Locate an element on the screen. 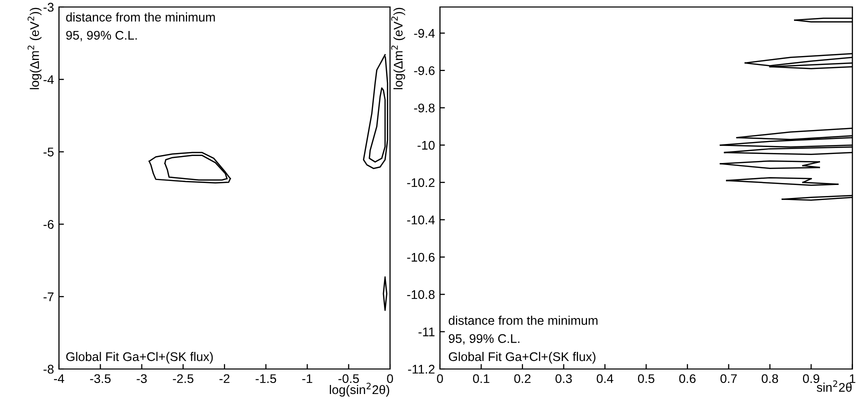 This screenshot has height=400, width=861. x-tick-label: 0.4 is located at coordinates (605, 379).